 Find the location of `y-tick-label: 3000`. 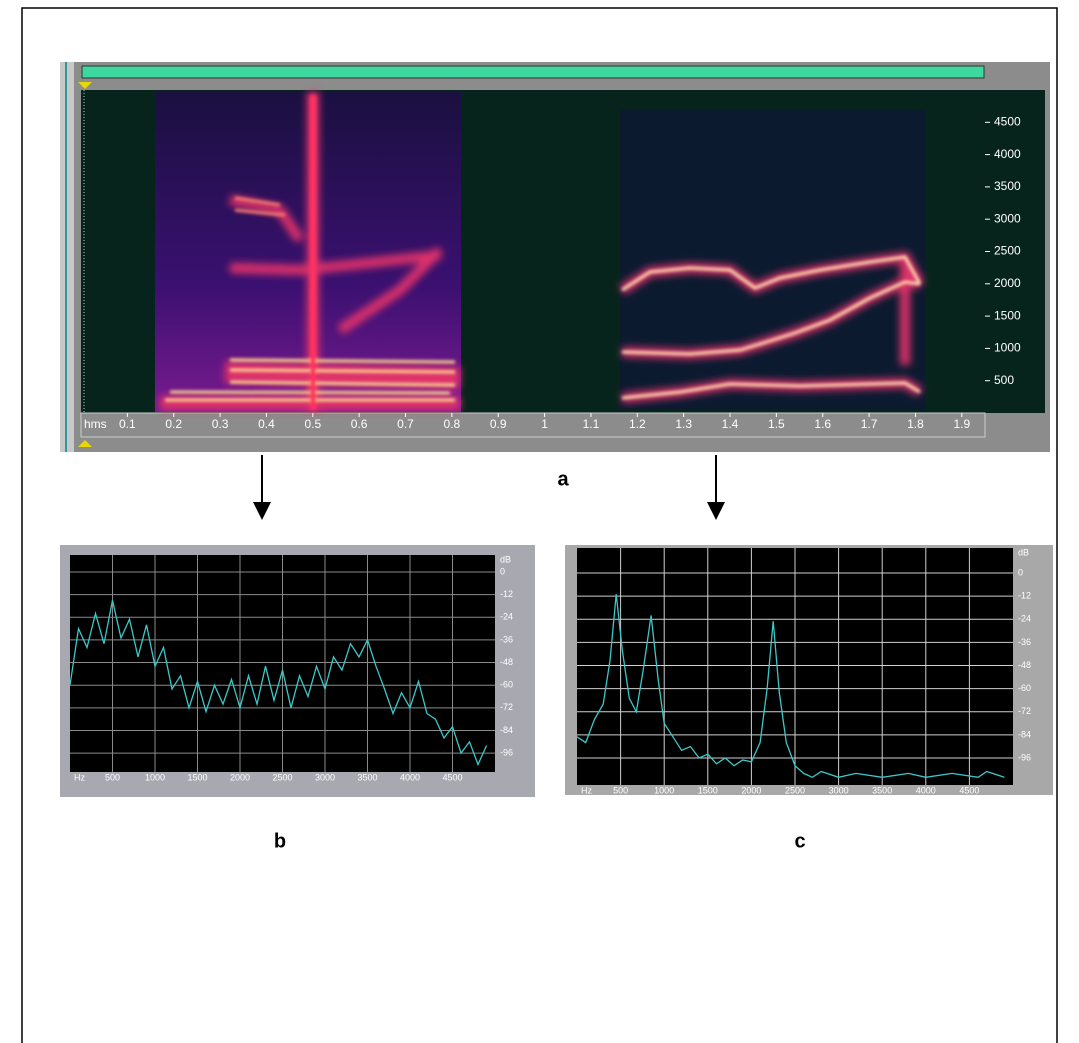

y-tick-label: 3000 is located at coordinates (1007, 218).